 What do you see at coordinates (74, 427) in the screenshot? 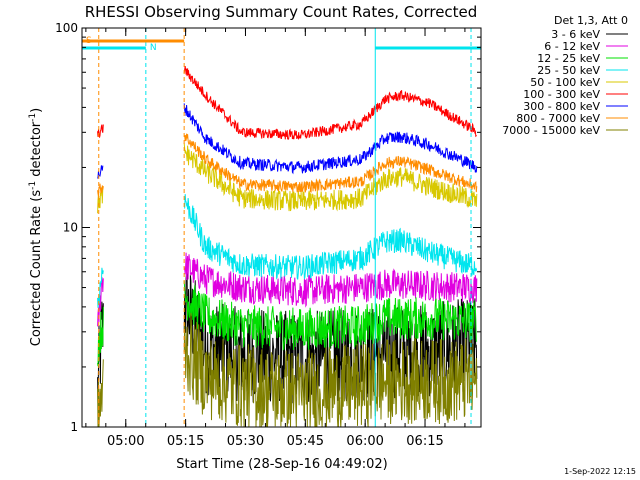
I see `y-tick-label: 1` at bounding box center [74, 427].